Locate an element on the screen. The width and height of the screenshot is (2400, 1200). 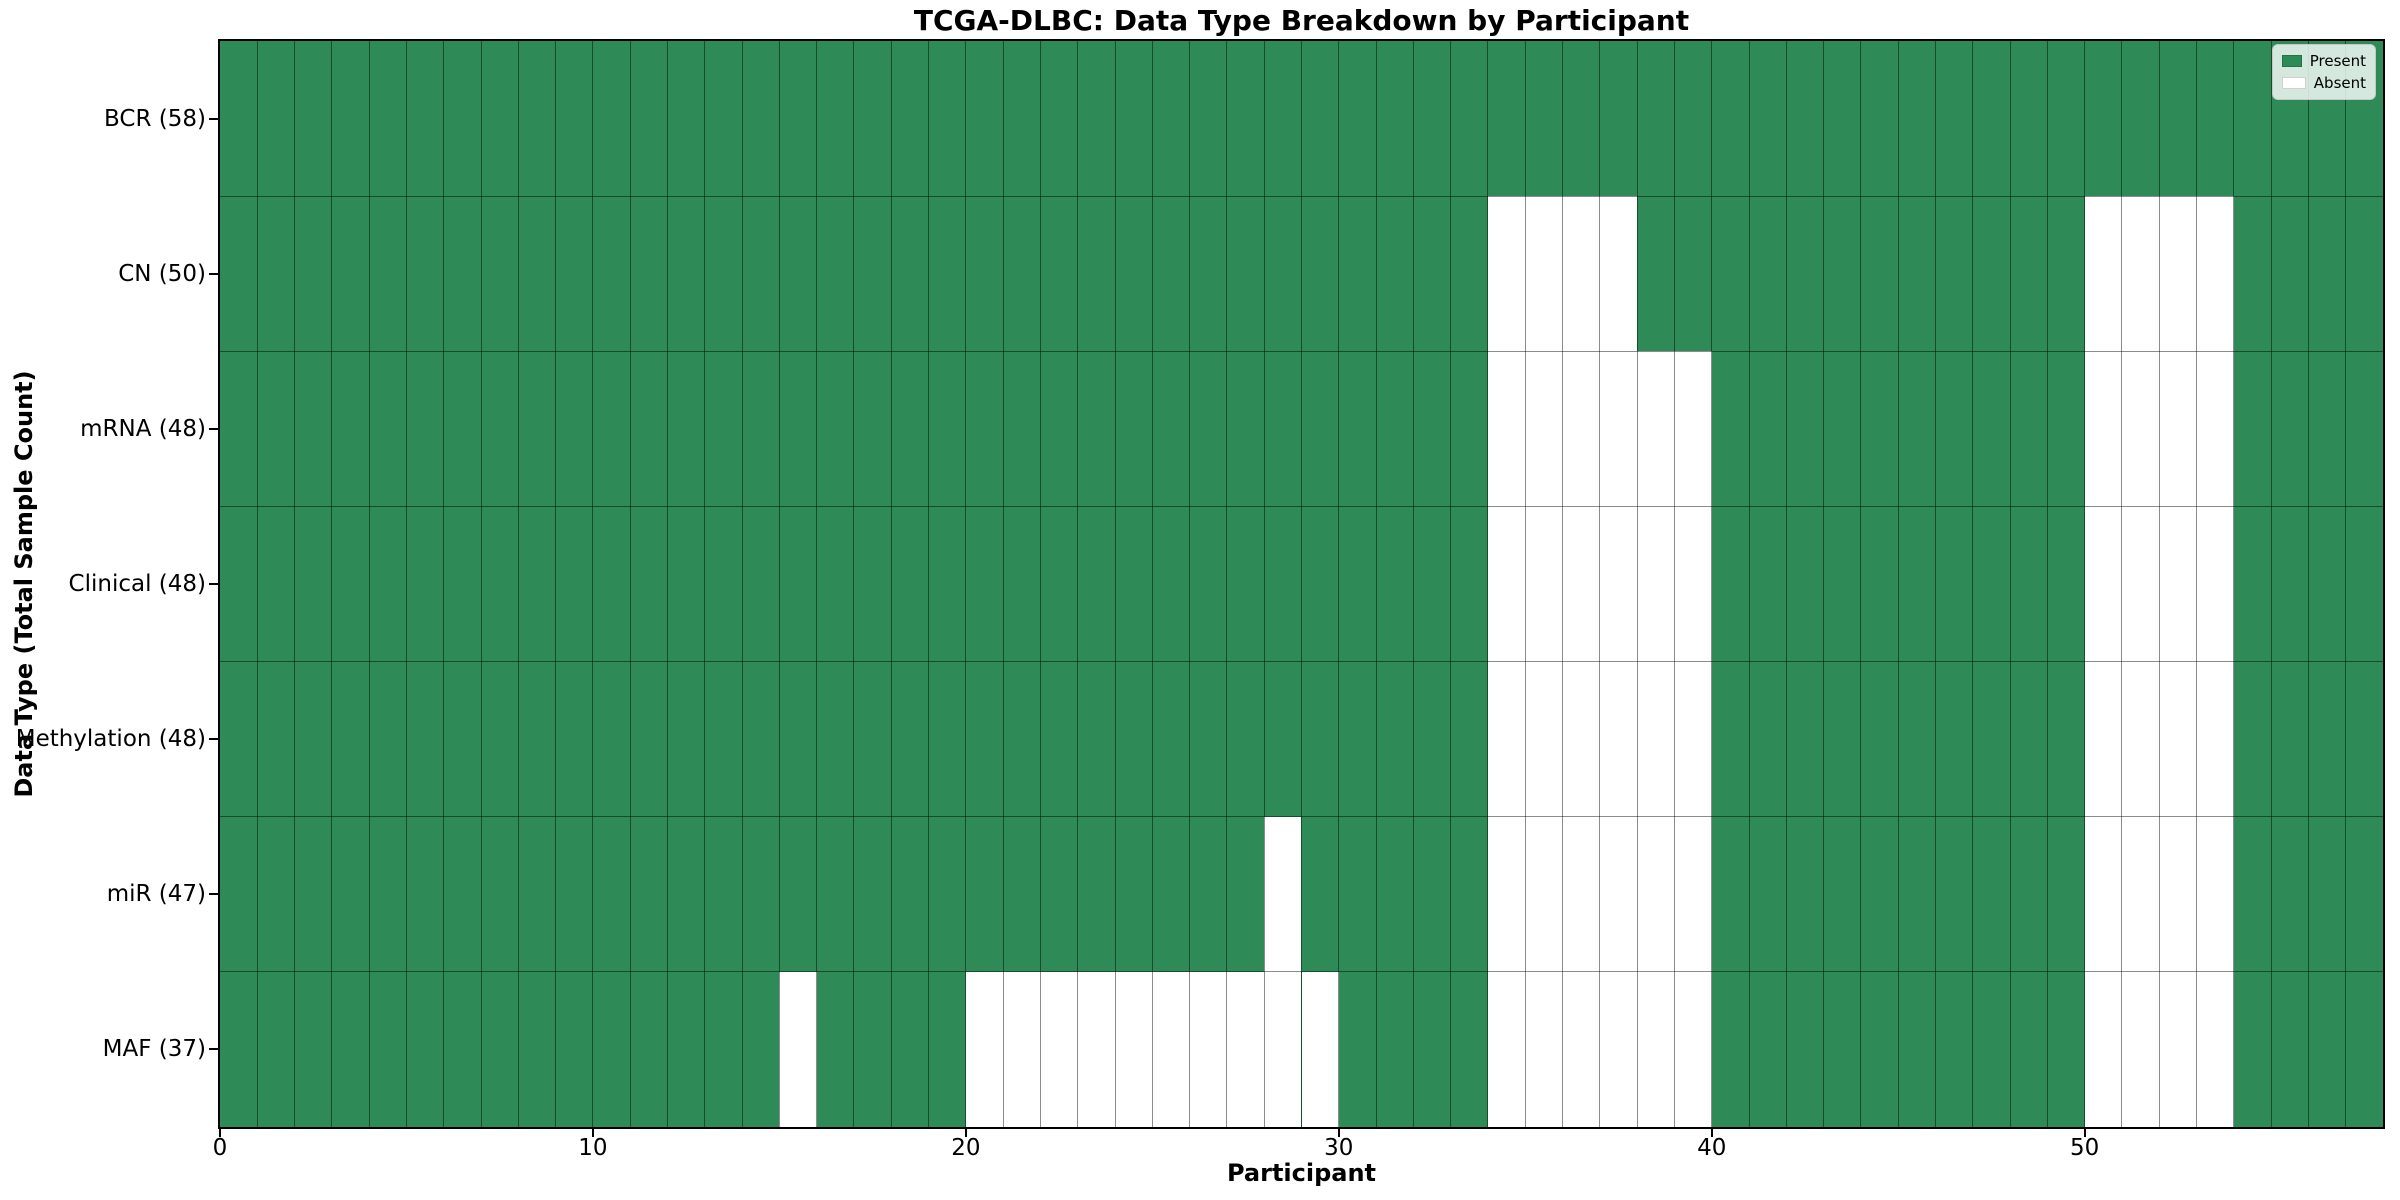
y-tick-label: miR (47) is located at coordinates (156, 894).